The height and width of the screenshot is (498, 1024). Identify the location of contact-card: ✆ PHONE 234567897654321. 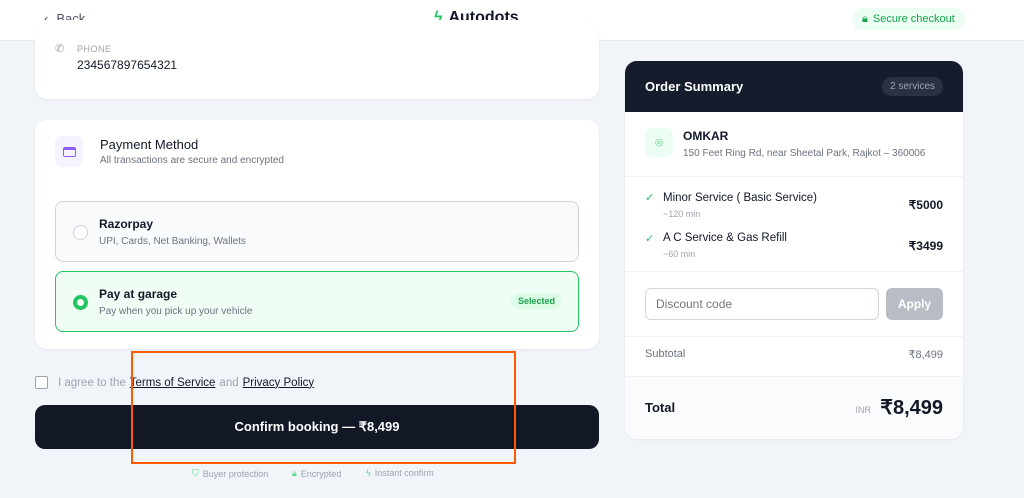
(317, 59).